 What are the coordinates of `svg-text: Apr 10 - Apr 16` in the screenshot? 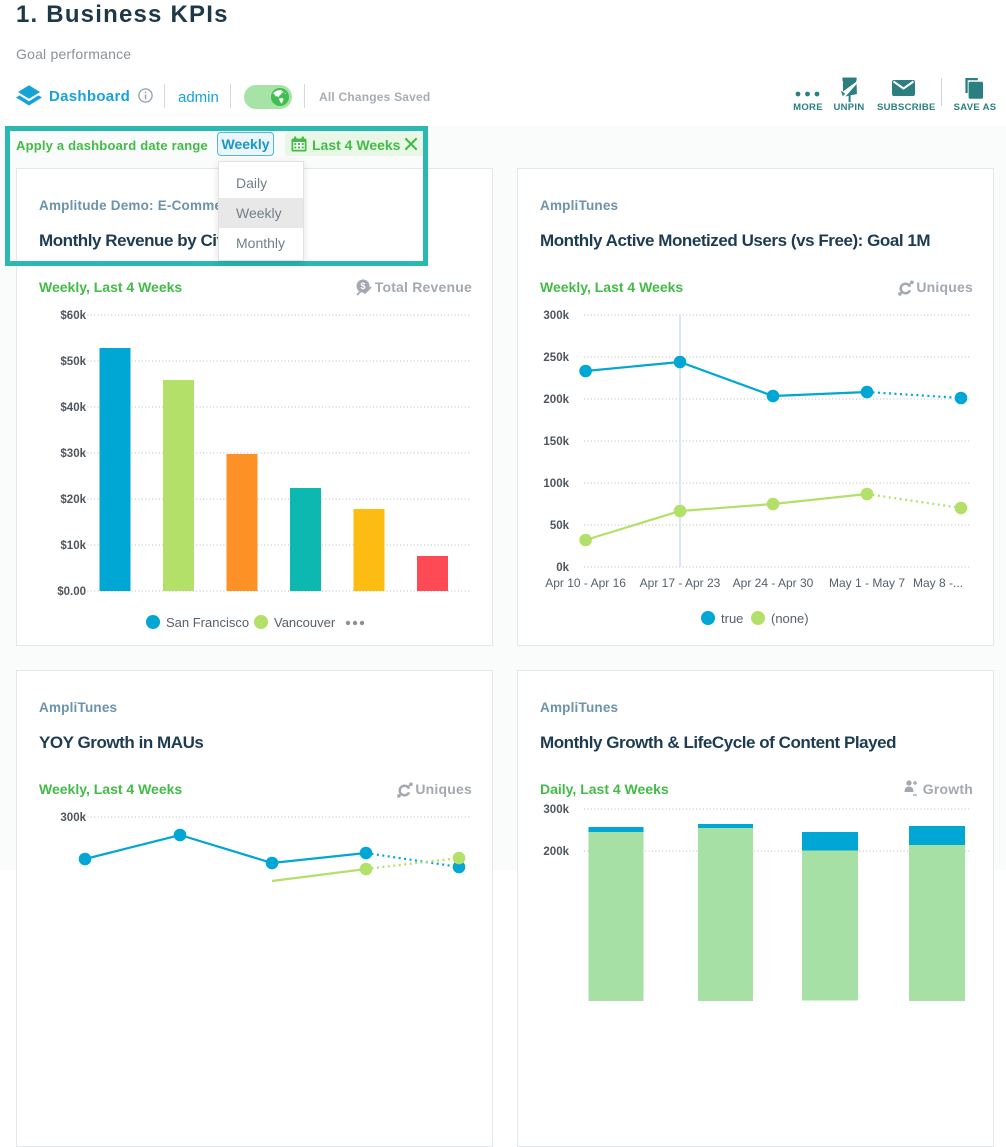 It's located at (585, 583).